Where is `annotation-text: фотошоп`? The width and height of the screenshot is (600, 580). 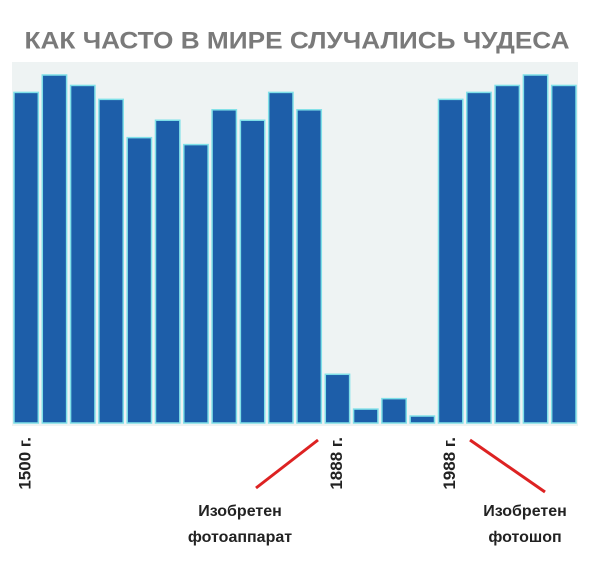
annotation-text: фотошоп is located at coordinates (524, 537).